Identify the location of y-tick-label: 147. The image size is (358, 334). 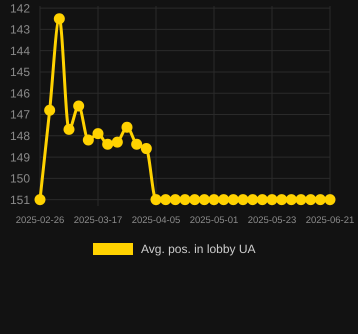
(20, 115).